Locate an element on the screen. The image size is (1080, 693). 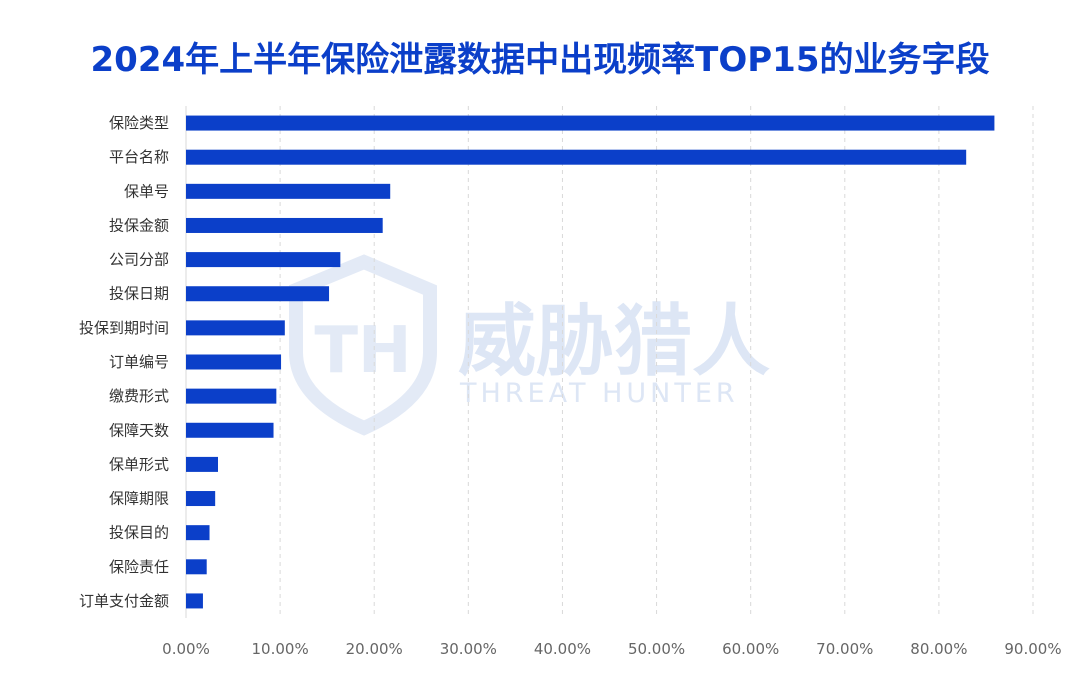
x-tick-label: 30.00% is located at coordinates (468, 649).